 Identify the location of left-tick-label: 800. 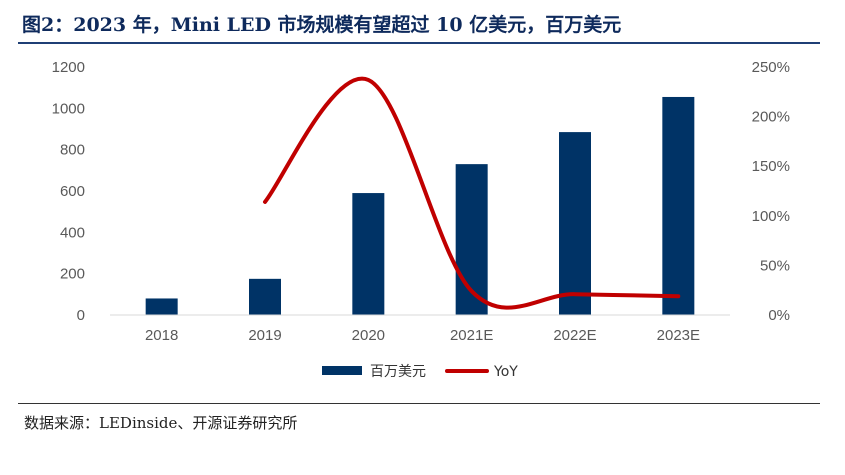
(72, 150).